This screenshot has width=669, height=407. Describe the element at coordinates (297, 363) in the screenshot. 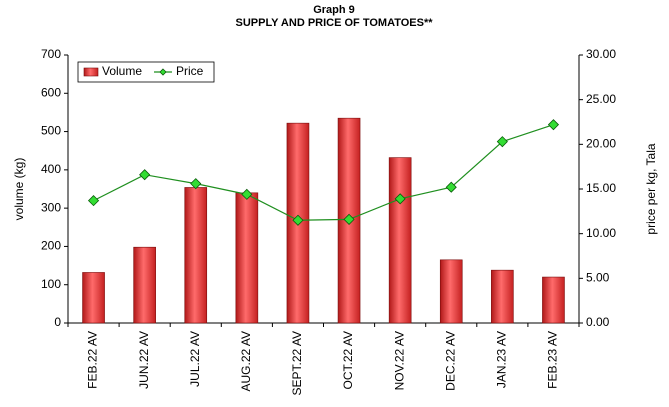

I see `x-tick-label: SEPT.22 AV` at that location.